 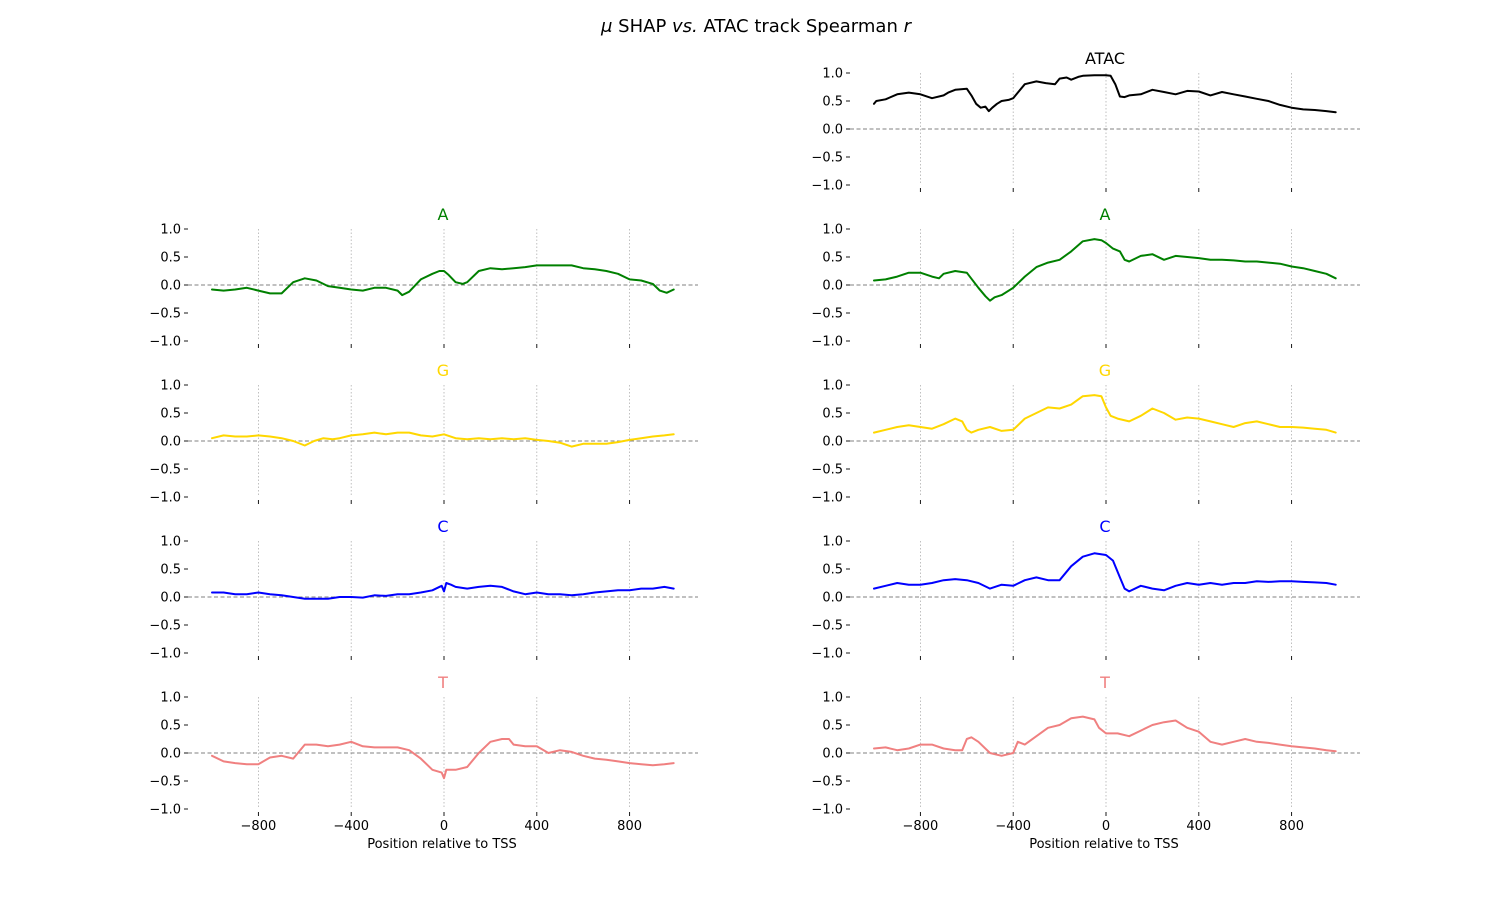 I want to click on subplot-right-t-series-line, so click(x=1105, y=736).